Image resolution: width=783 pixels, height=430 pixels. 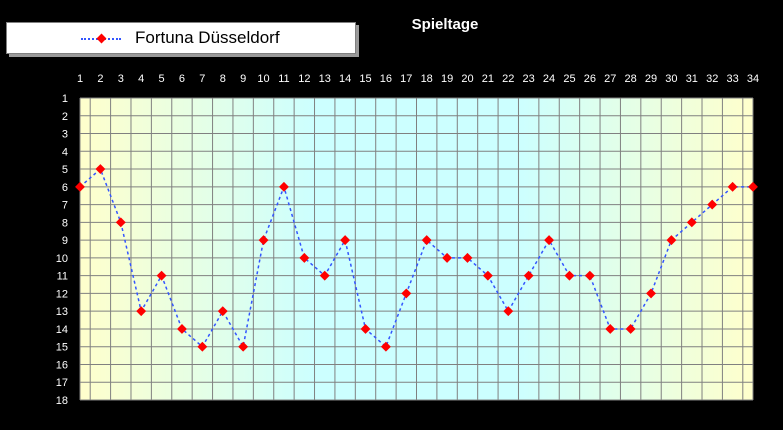 What do you see at coordinates (427, 79) in the screenshot?
I see `x-tick-label: 18` at bounding box center [427, 79].